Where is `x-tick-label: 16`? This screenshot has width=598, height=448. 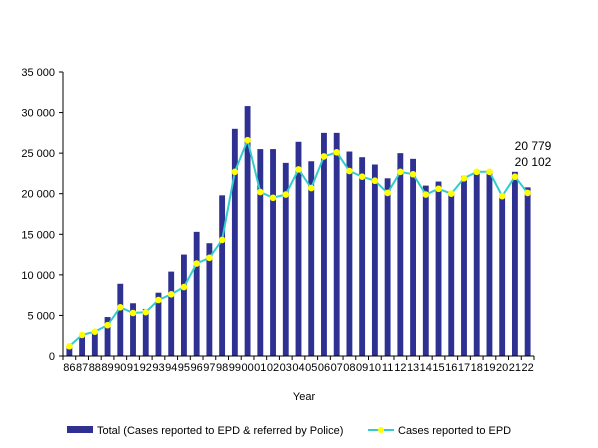 x-tick-label: 16 is located at coordinates (451, 368).